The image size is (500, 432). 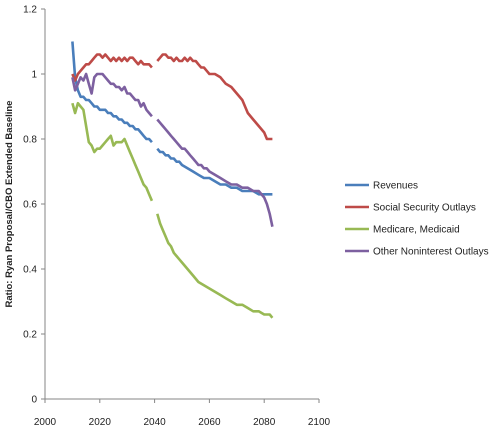 I want to click on y-tick-label: 0.4, so click(x=30, y=270).